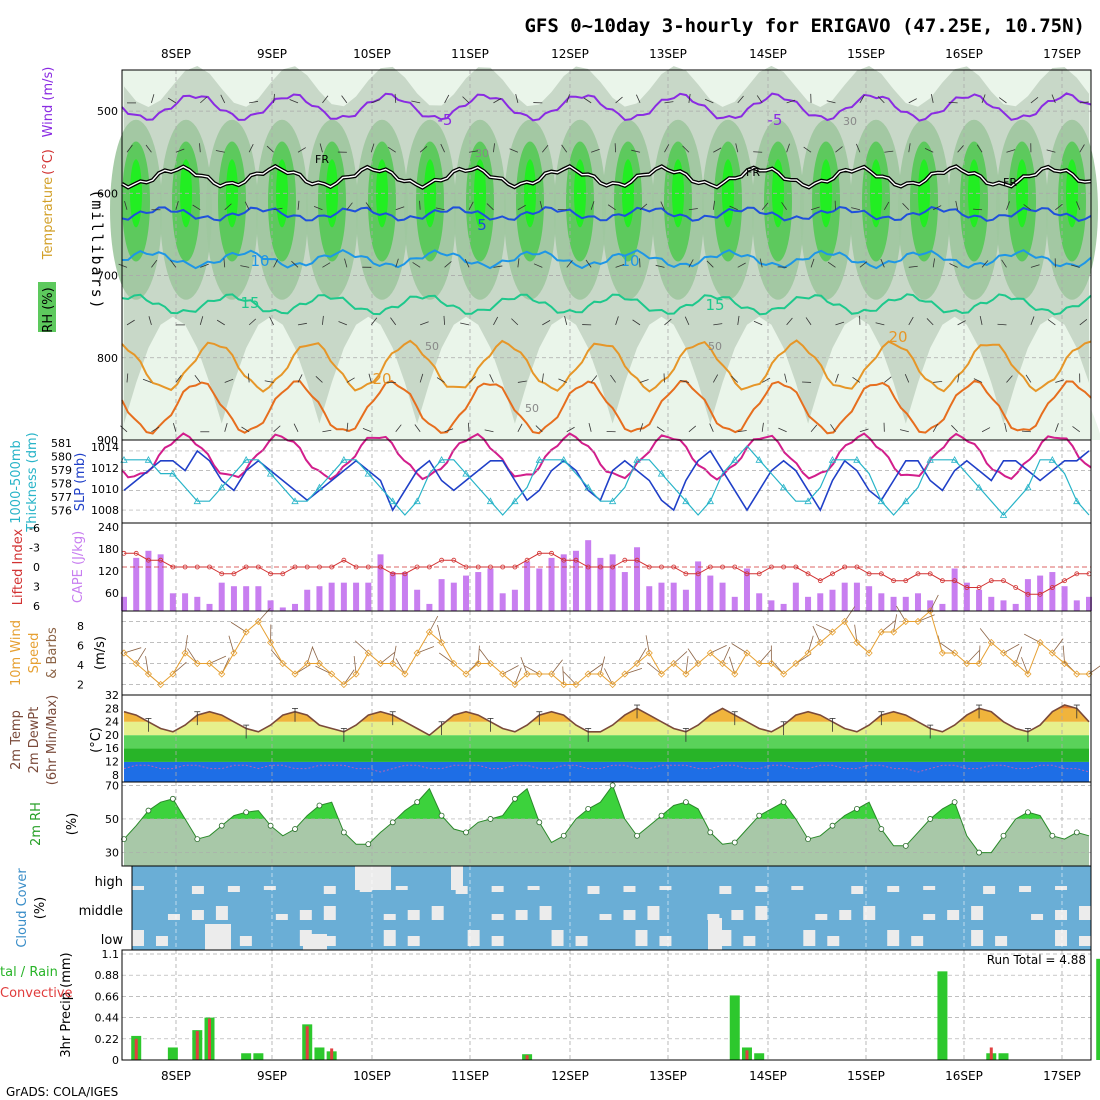 The image size is (1100, 1100). What do you see at coordinates (381, 379) in the screenshot?
I see `contour-label: 20` at bounding box center [381, 379].